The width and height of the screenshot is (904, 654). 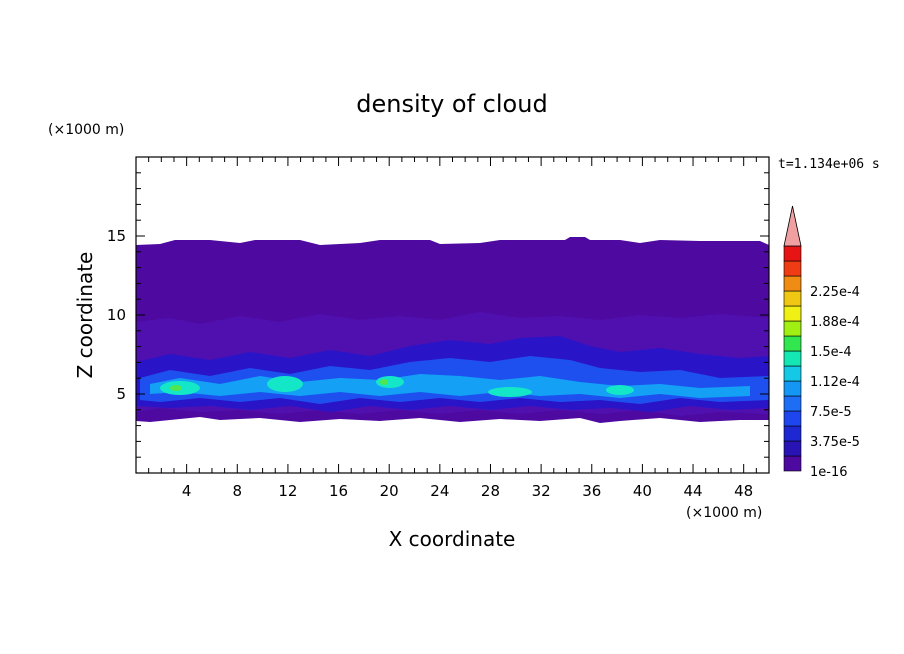 What do you see at coordinates (238, 491) in the screenshot?
I see `x-tick-label: 8` at bounding box center [238, 491].